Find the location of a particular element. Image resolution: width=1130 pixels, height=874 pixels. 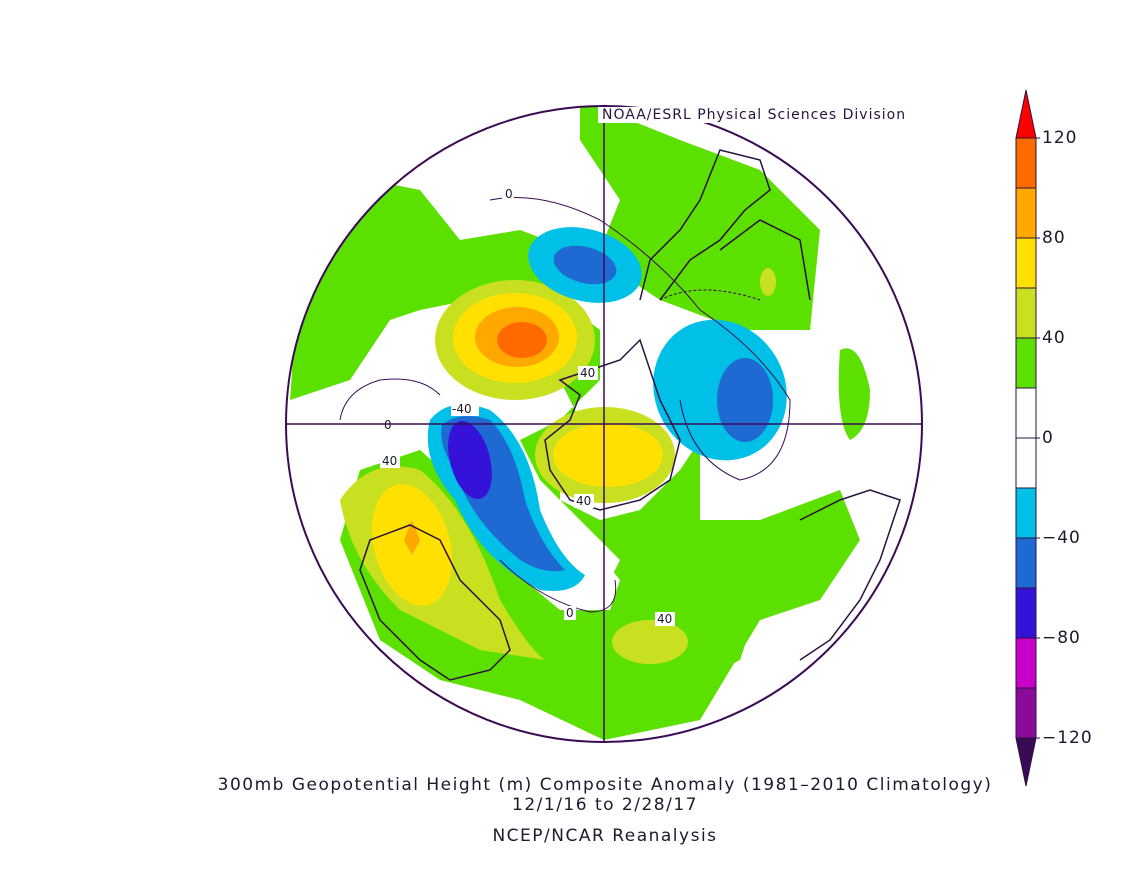

contour-zero-north is located at coordinates (640, 339).